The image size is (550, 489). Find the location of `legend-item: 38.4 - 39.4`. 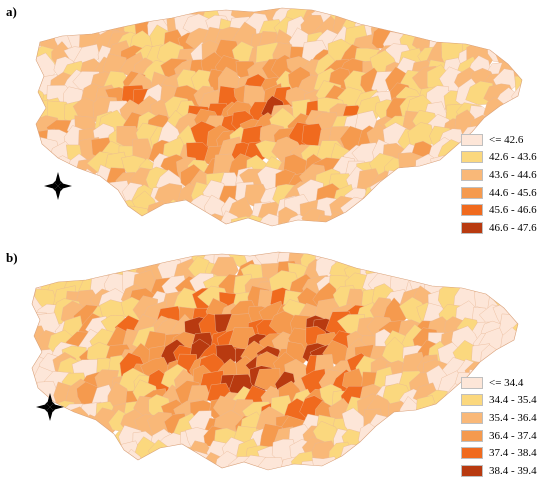

legend-item: 38.4 - 39.4 is located at coordinates (499, 471).